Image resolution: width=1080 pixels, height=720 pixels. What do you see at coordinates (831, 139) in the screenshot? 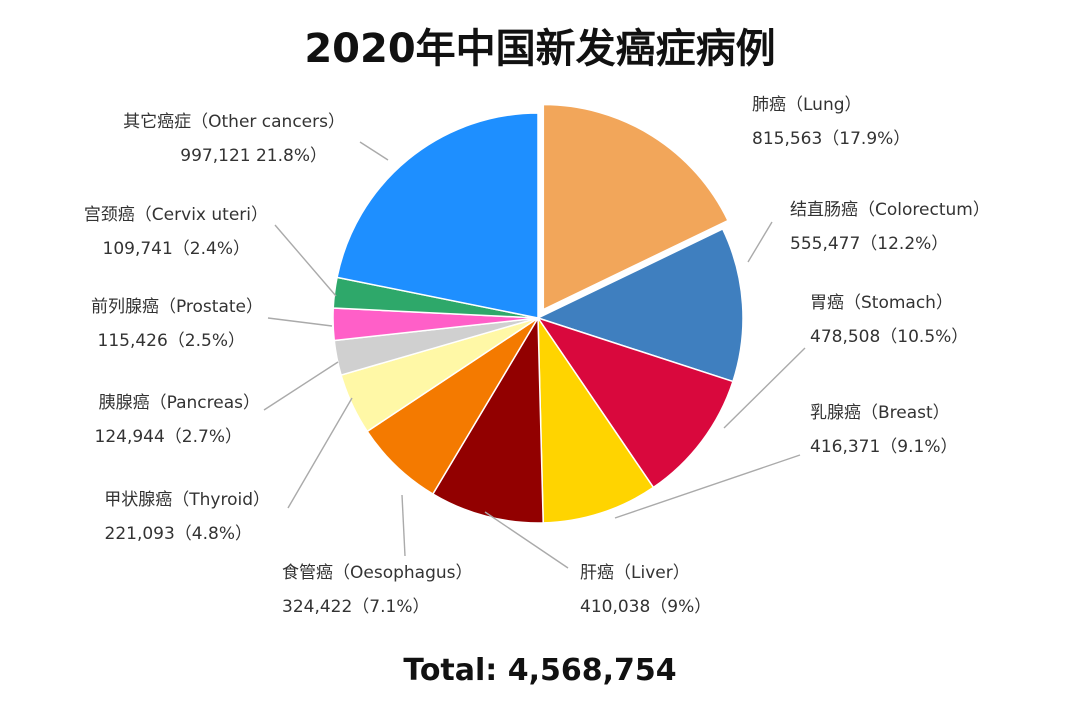
I see `slice-label-value-0: 815,563（17.9%）` at bounding box center [831, 139].